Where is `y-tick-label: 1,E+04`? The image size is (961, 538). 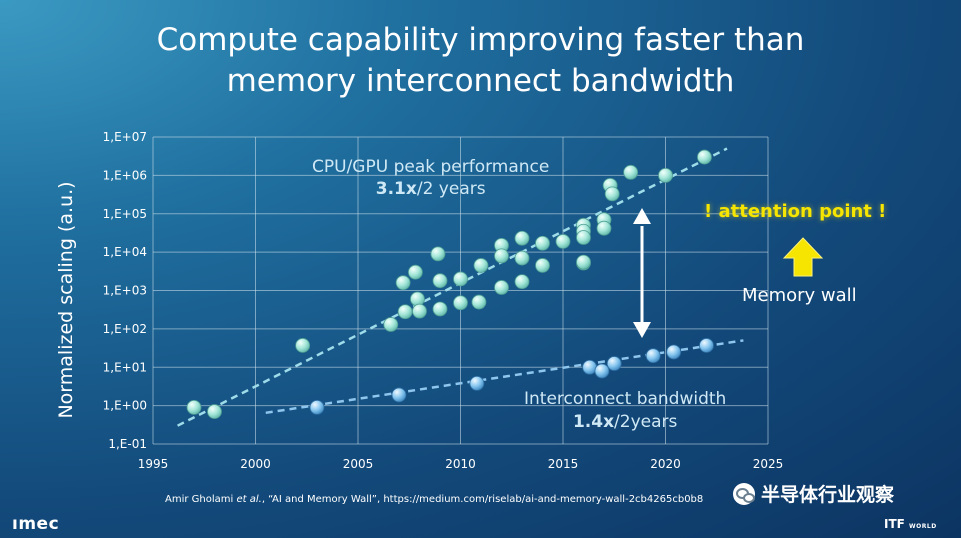 y-tick-label: 1,E+04 is located at coordinates (125, 252).